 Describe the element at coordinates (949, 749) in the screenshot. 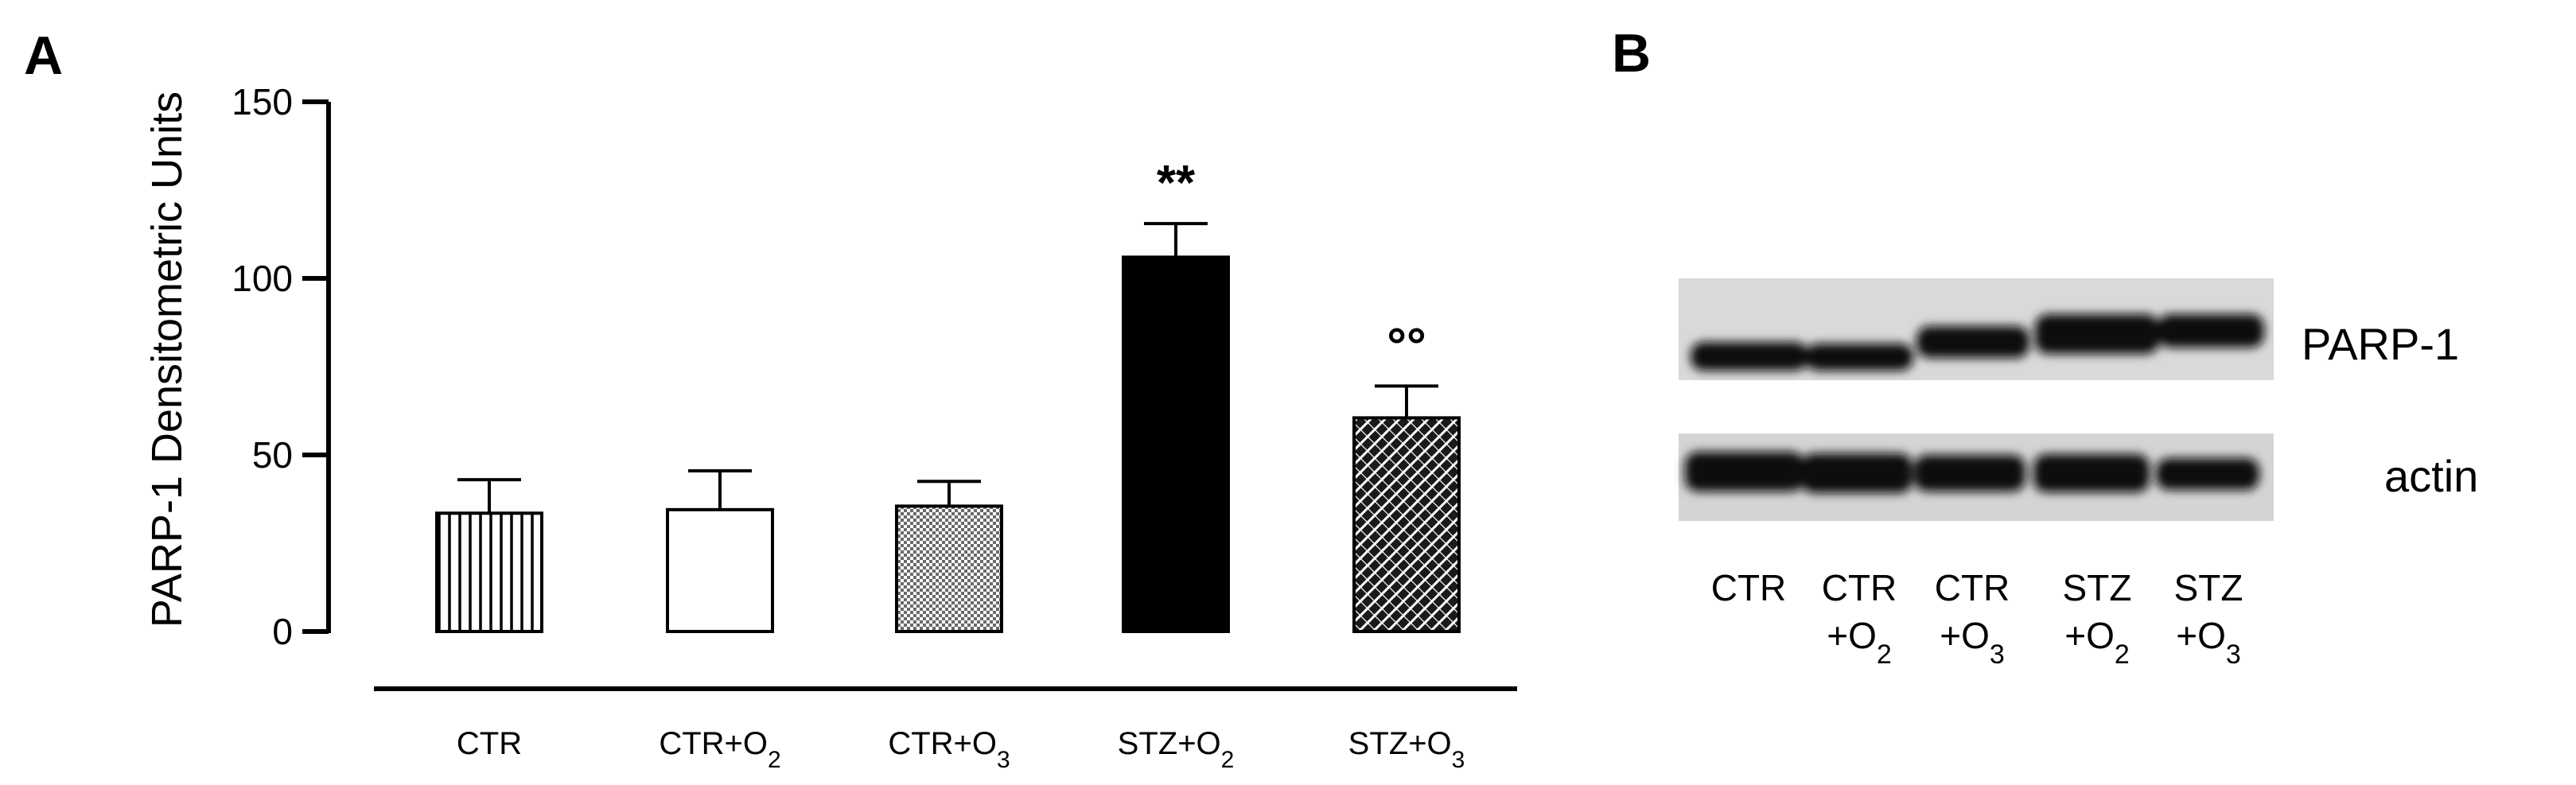

I see `x-category-label: CTR+O3` at that location.